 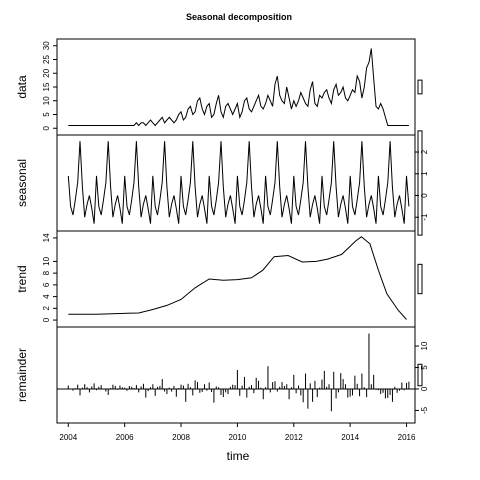 What do you see at coordinates (420, 375) in the screenshot?
I see `panel-remainder-scale-bar` at bounding box center [420, 375].